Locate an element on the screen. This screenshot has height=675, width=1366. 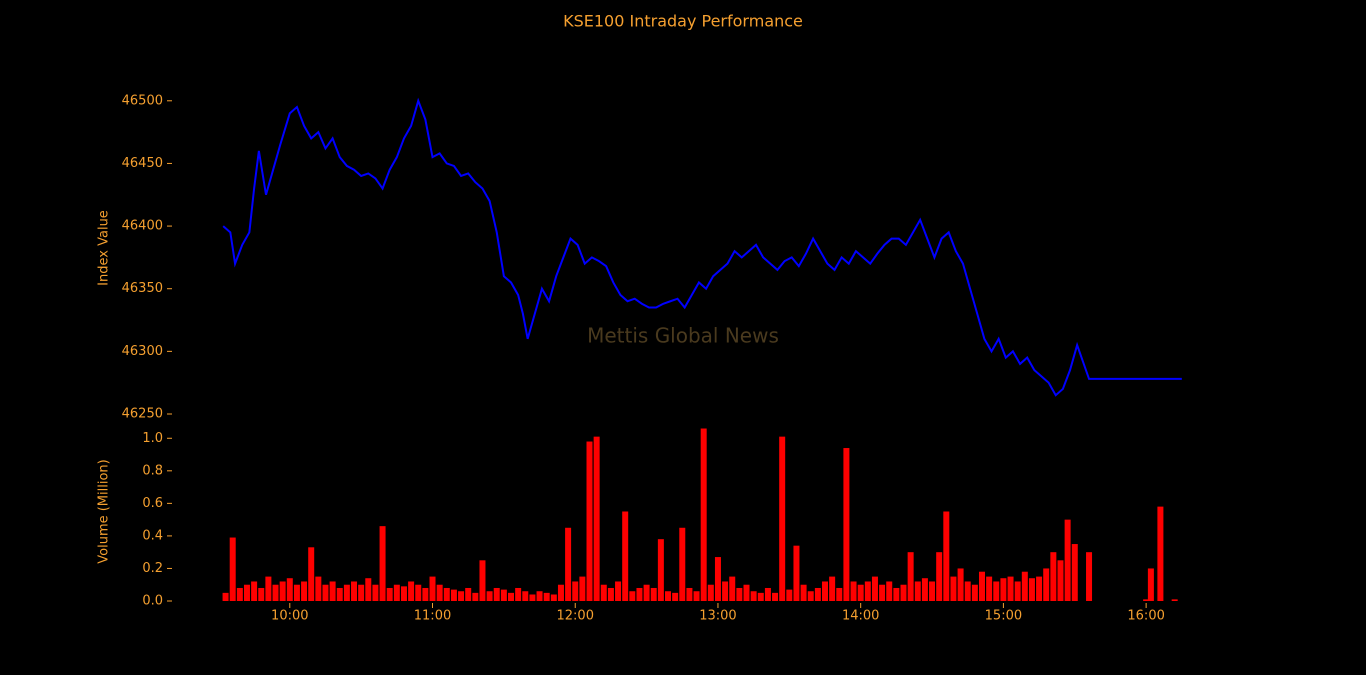
x-tick-label: 16:00 is located at coordinates (1145, 616).